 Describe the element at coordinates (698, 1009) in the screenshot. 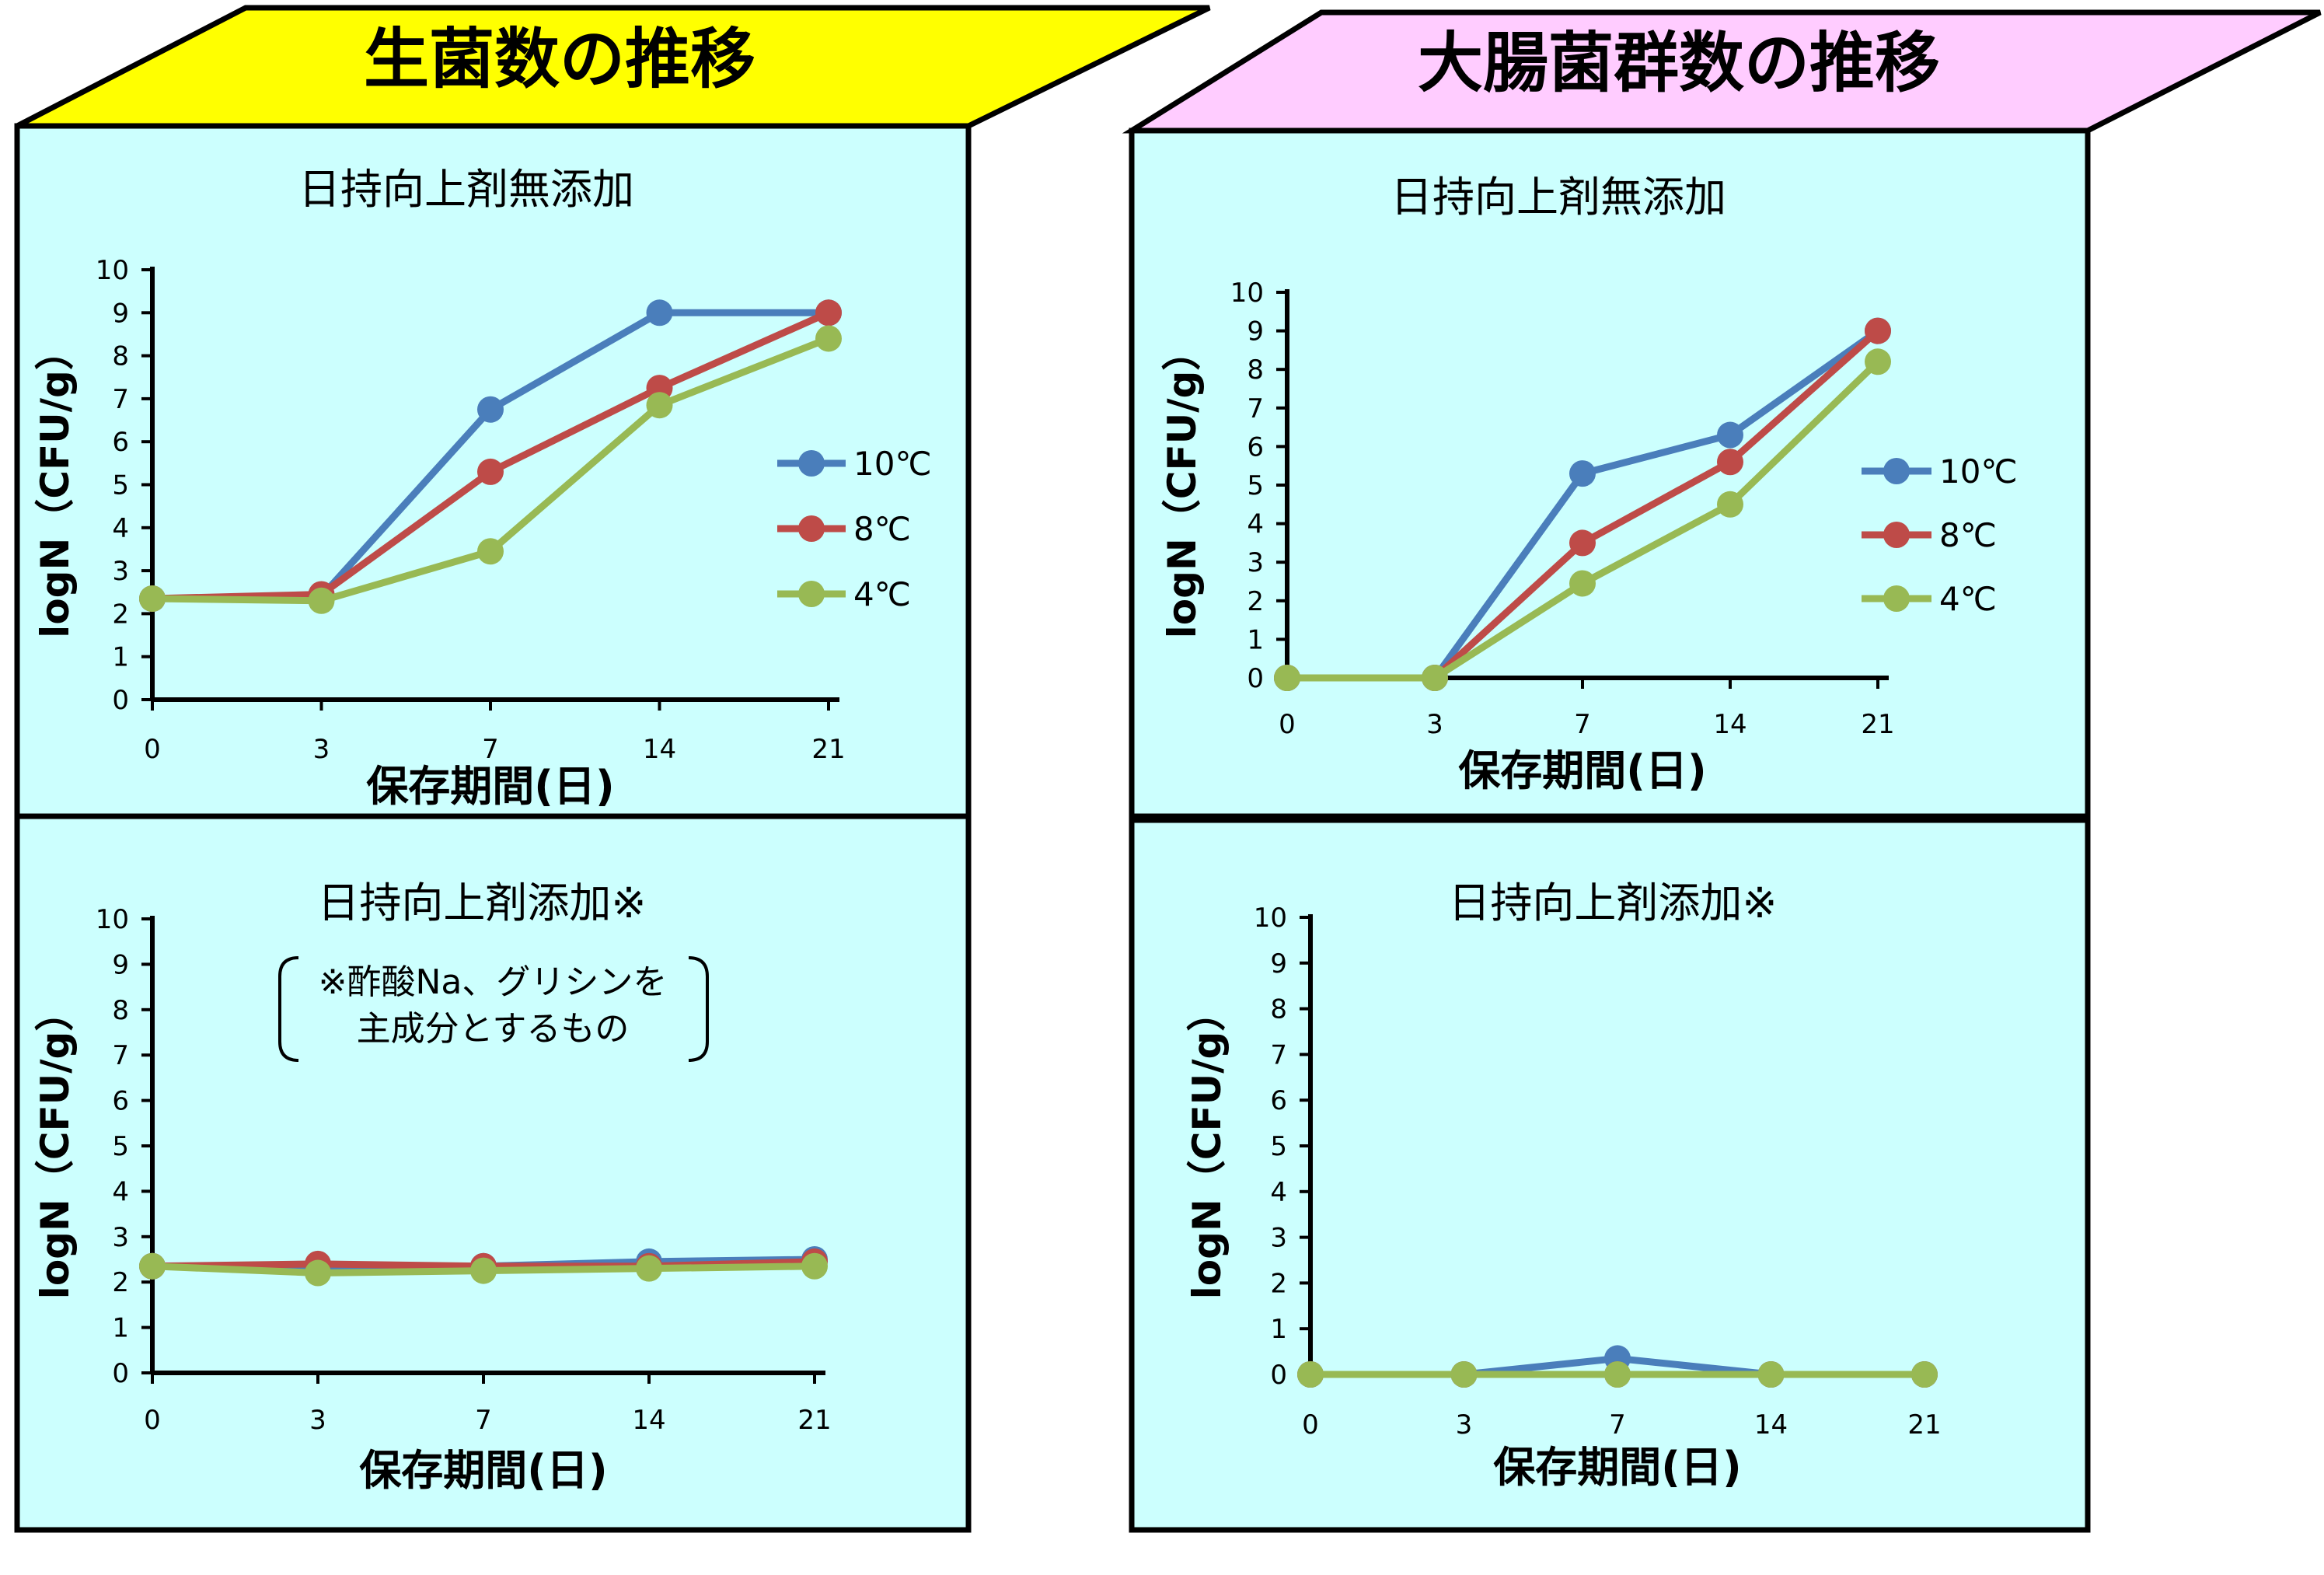

I see `note-bracket-right` at that location.